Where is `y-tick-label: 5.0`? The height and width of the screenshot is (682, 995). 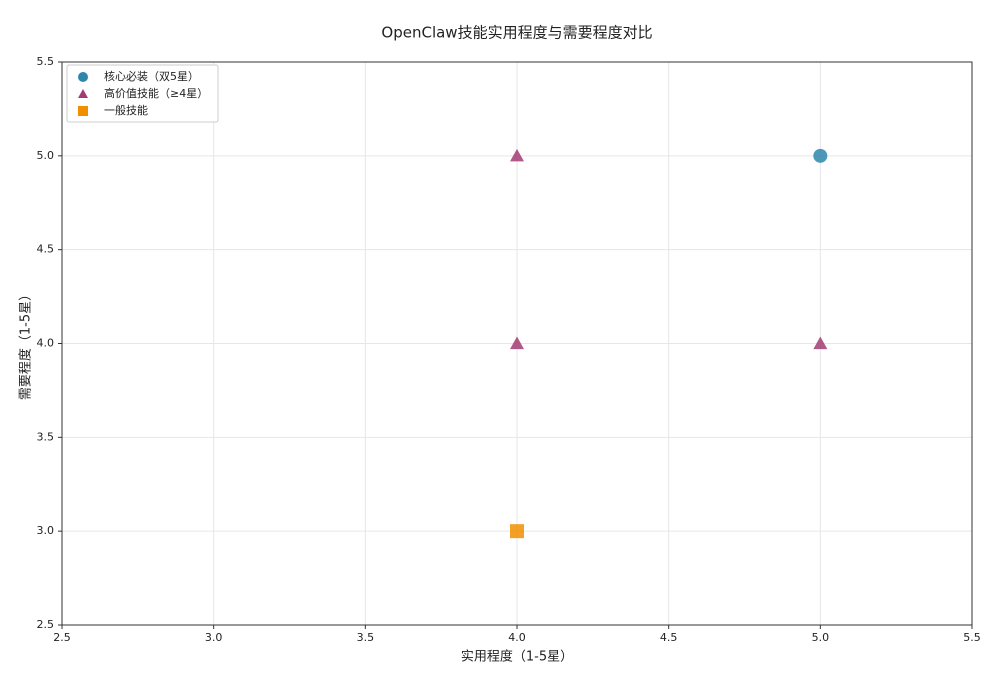 y-tick-label: 5.0 is located at coordinates (46, 155).